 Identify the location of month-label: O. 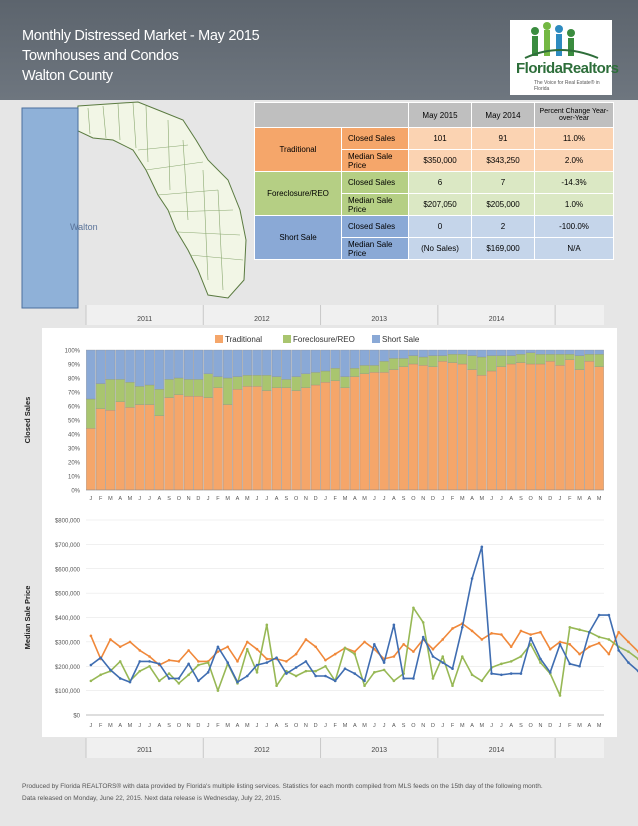
(296, 499).